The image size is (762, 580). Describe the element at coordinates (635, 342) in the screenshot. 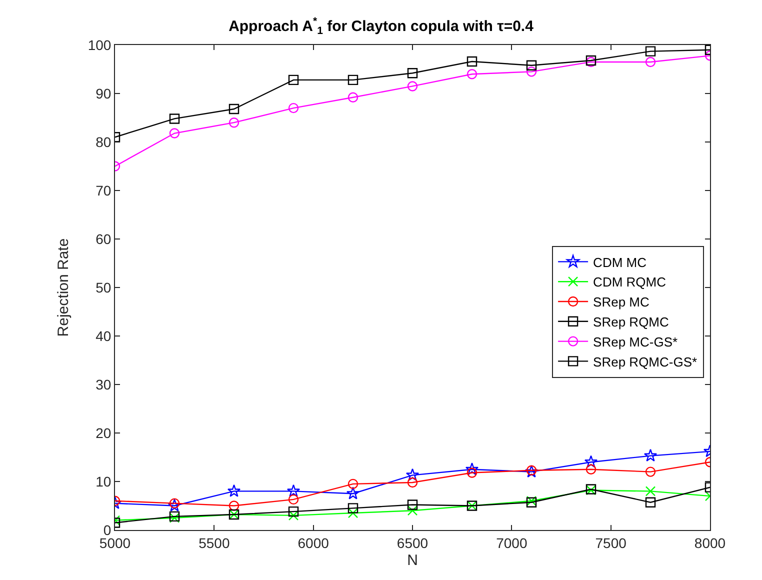

I see `legend-label: SRep MC-GS*` at that location.